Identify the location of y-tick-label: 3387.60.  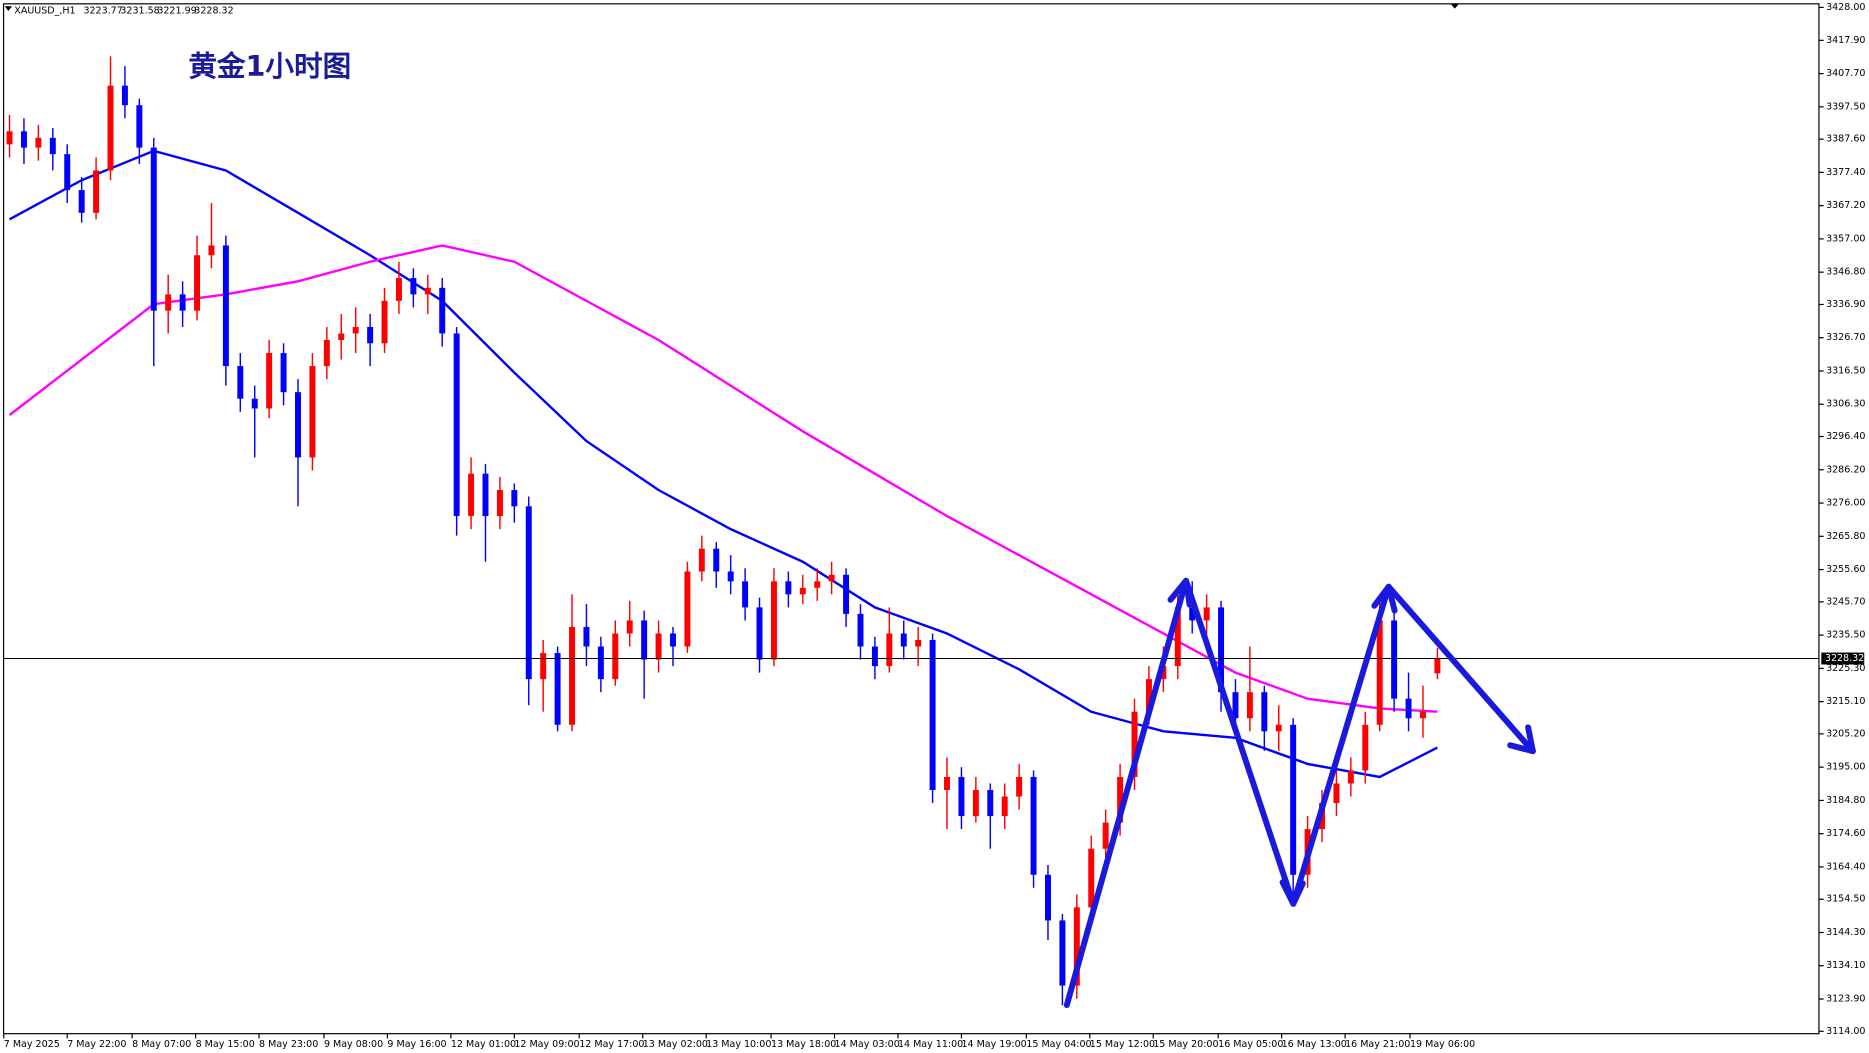
(1845, 139).